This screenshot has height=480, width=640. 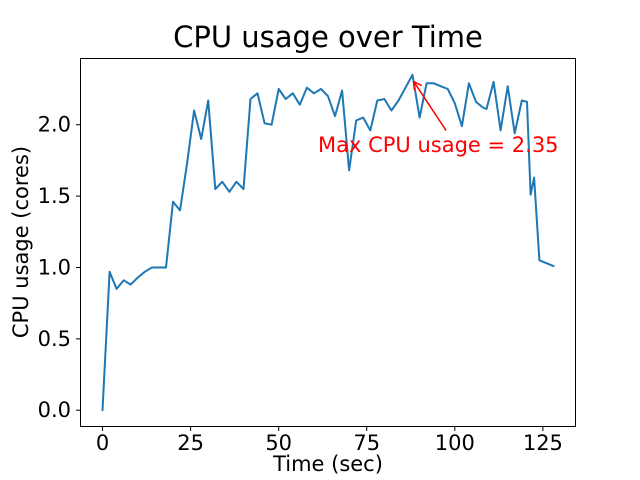 I want to click on annotation-arrow, so click(x=430, y=106).